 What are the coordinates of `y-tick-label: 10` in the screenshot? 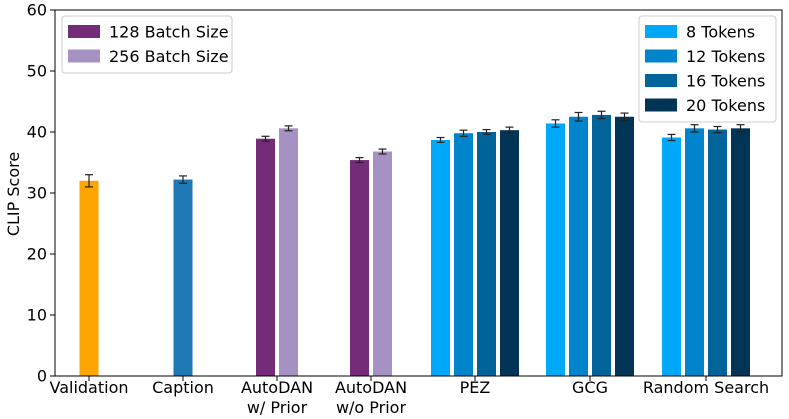 It's located at (37, 315).